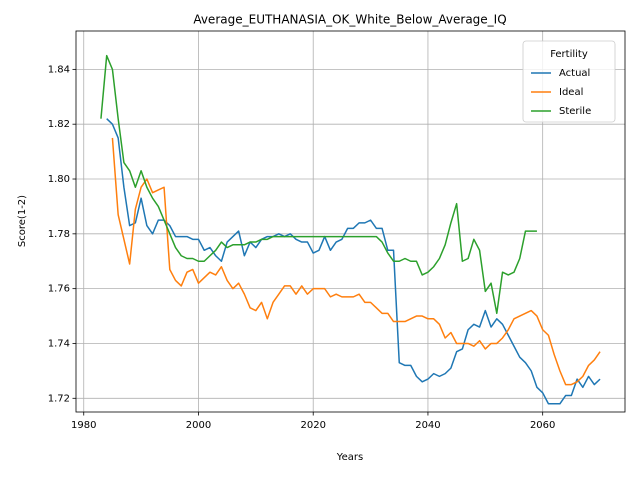  I want to click on y-tick-label: 1.84, so click(59, 69).